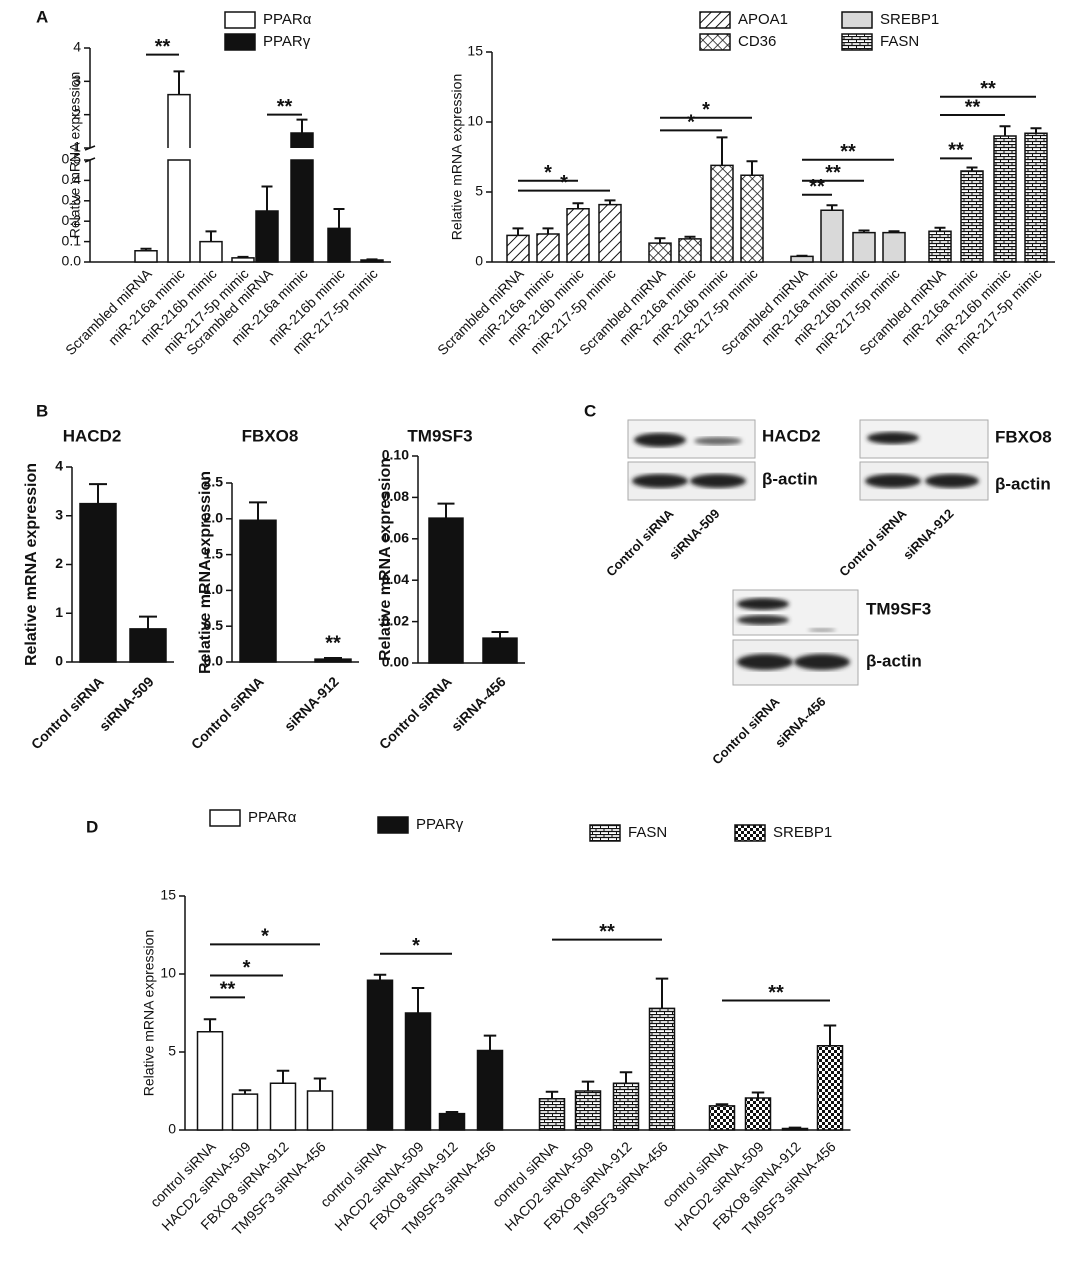  I want to click on y-tick-label: 1.0, so click(214, 589).